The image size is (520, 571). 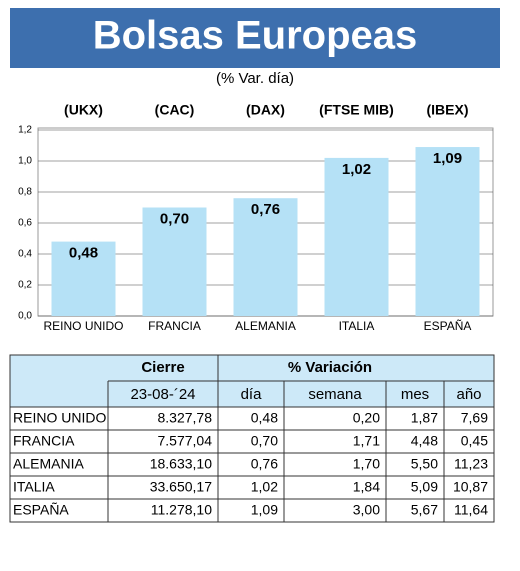 I want to click on title-banner, so click(x=255, y=38).